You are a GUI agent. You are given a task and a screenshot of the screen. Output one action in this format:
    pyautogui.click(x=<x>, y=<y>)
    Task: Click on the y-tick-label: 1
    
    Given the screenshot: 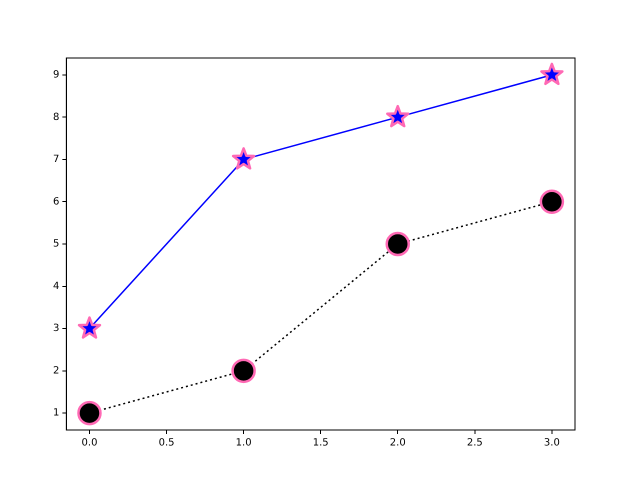 What is the action you would take?
    pyautogui.click(x=56, y=413)
    